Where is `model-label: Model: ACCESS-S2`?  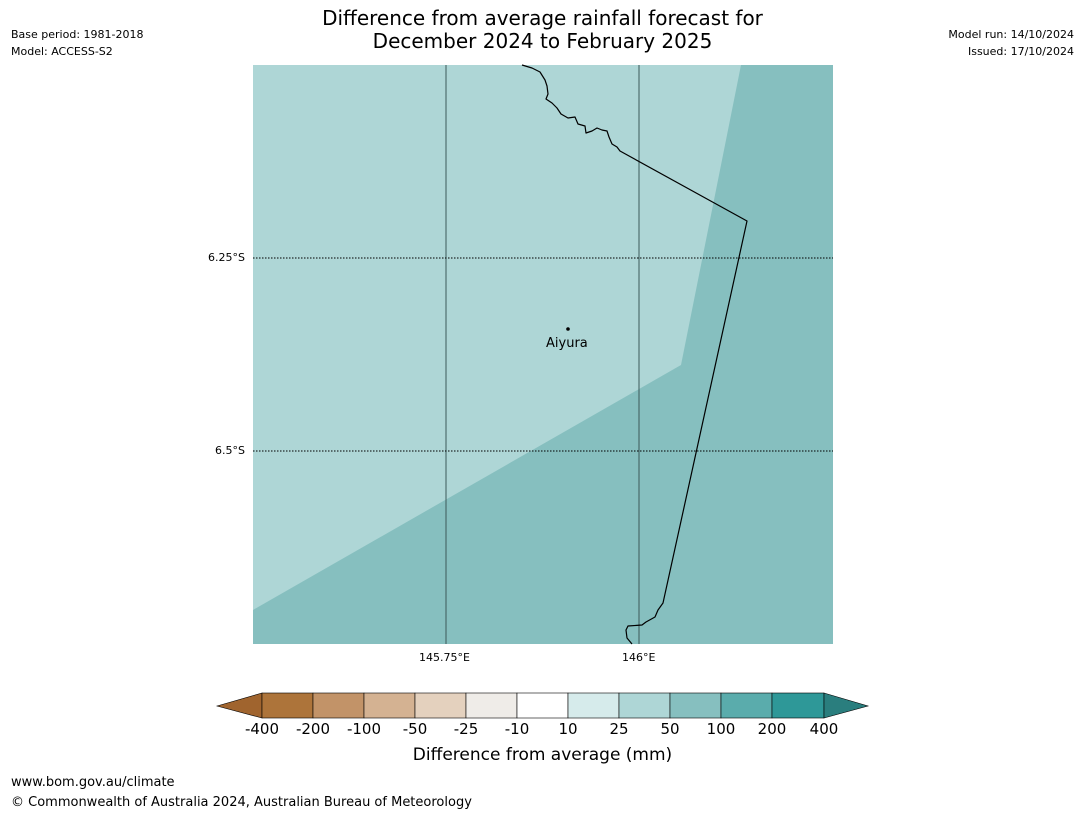
model-label: Model: ACCESS-S2 is located at coordinates (62, 51).